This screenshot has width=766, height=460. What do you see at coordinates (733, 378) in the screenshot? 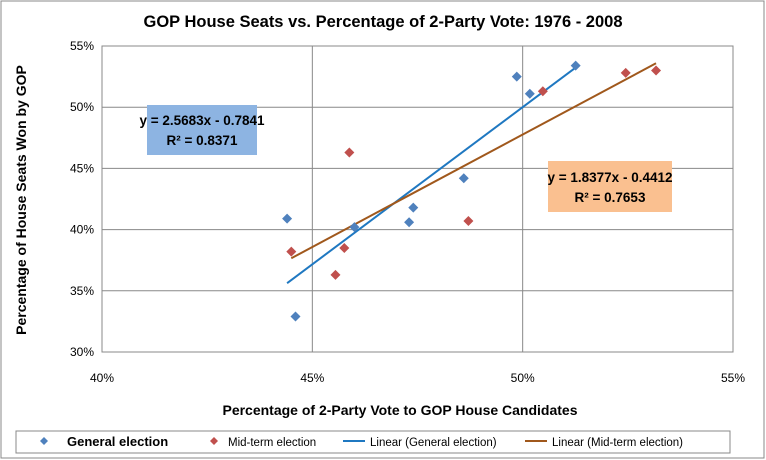
I see `x-tick-label: 55%` at bounding box center [733, 378].